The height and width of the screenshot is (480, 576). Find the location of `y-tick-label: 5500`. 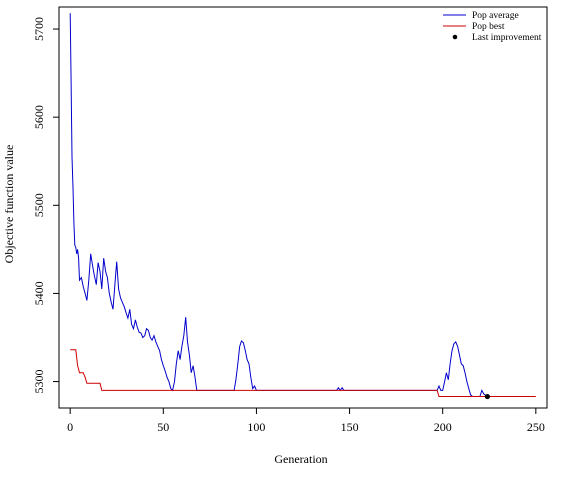

y-tick-label: 5500 is located at coordinates (39, 205).